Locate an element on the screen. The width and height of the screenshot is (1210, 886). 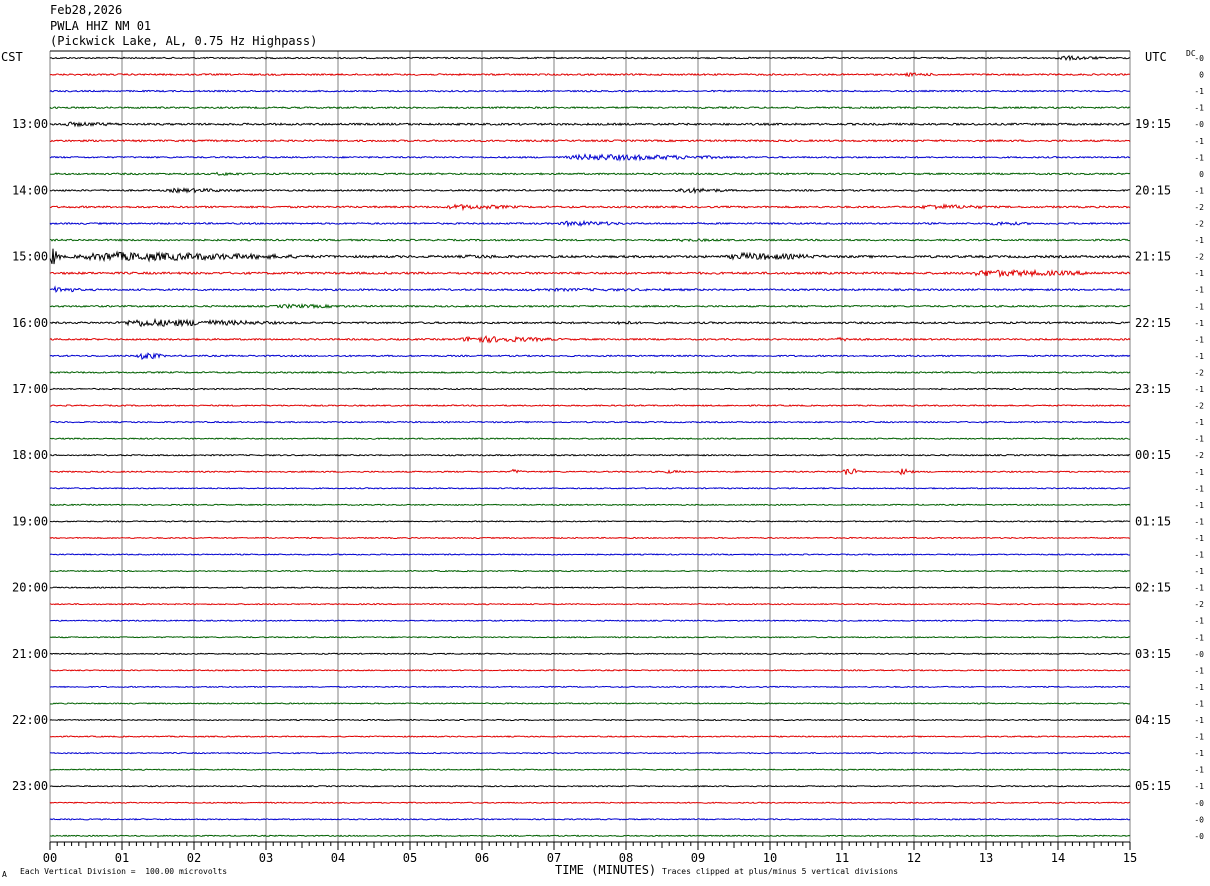
x-tick-label: 08 is located at coordinates (626, 858).